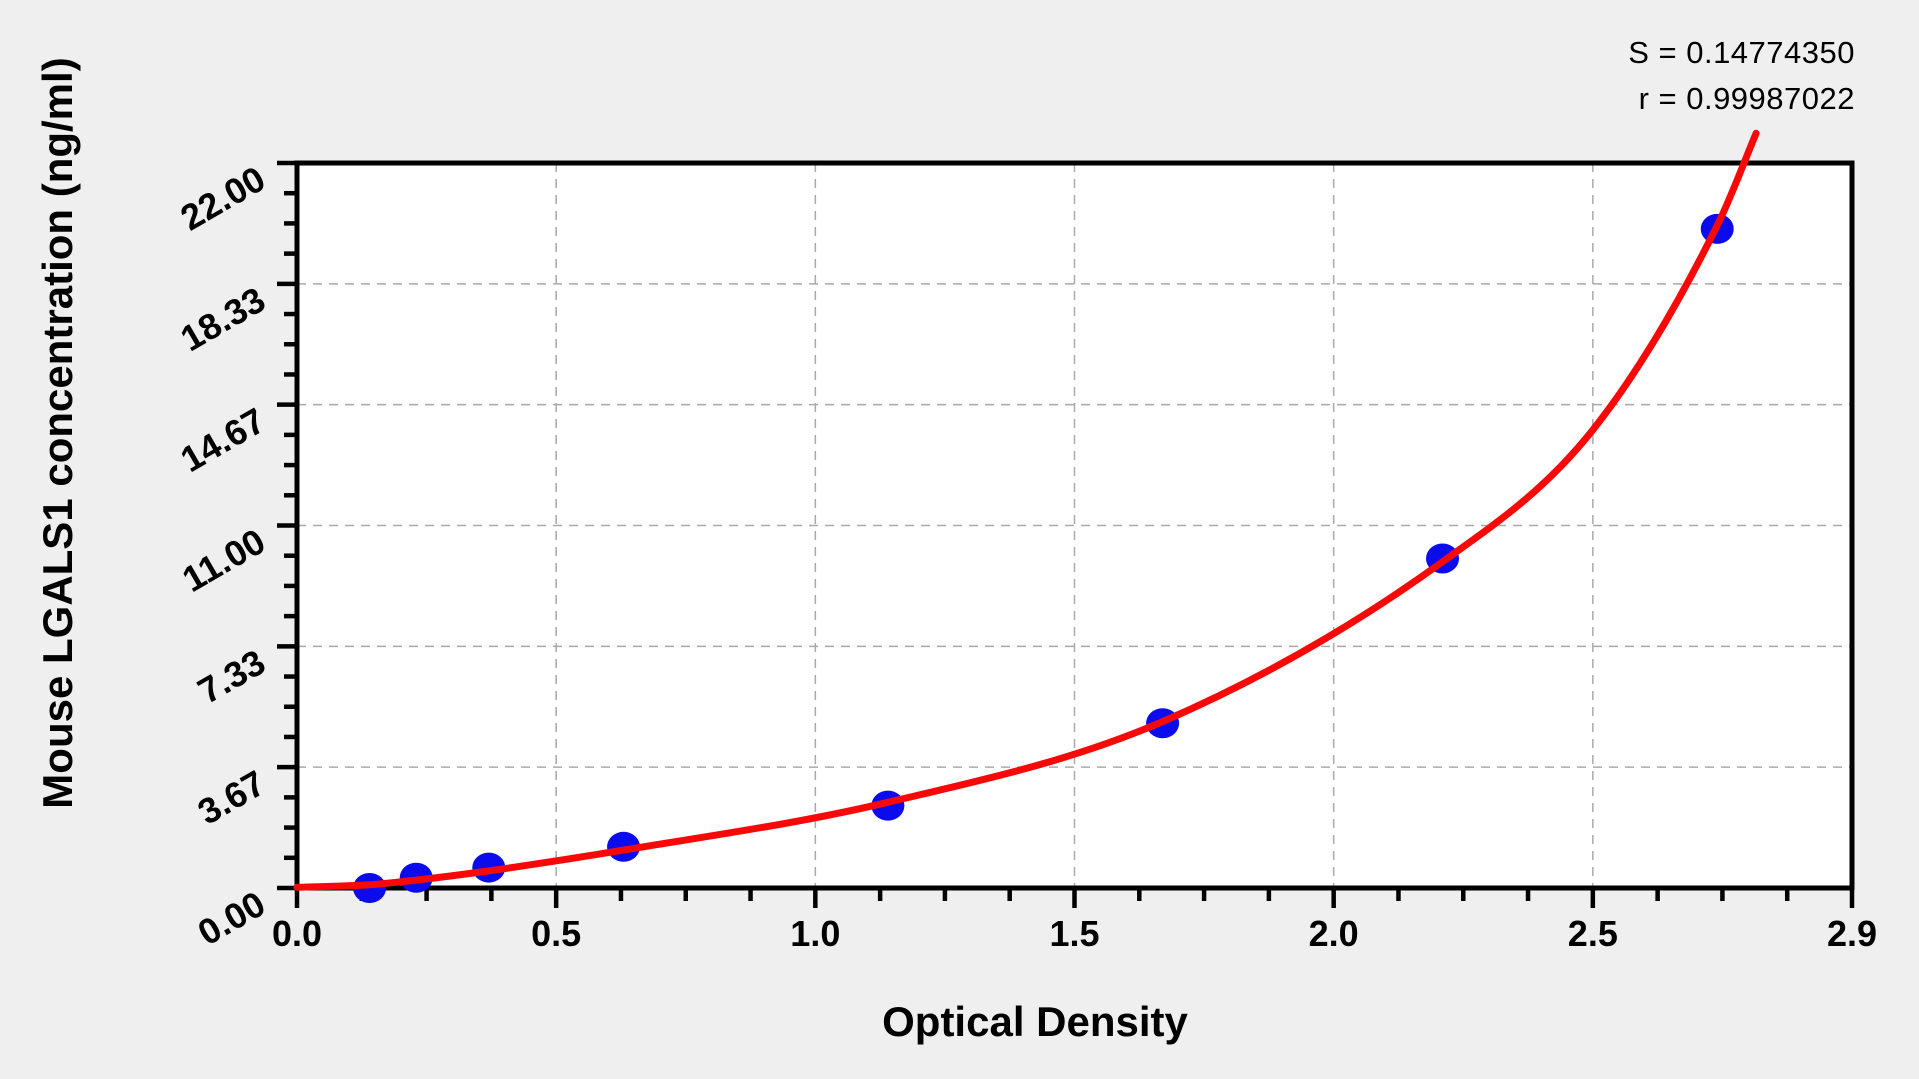 This screenshot has height=1079, width=1919. Describe the element at coordinates (231, 676) in the screenshot. I see `y-axis-tick-label: 7.33` at that location.